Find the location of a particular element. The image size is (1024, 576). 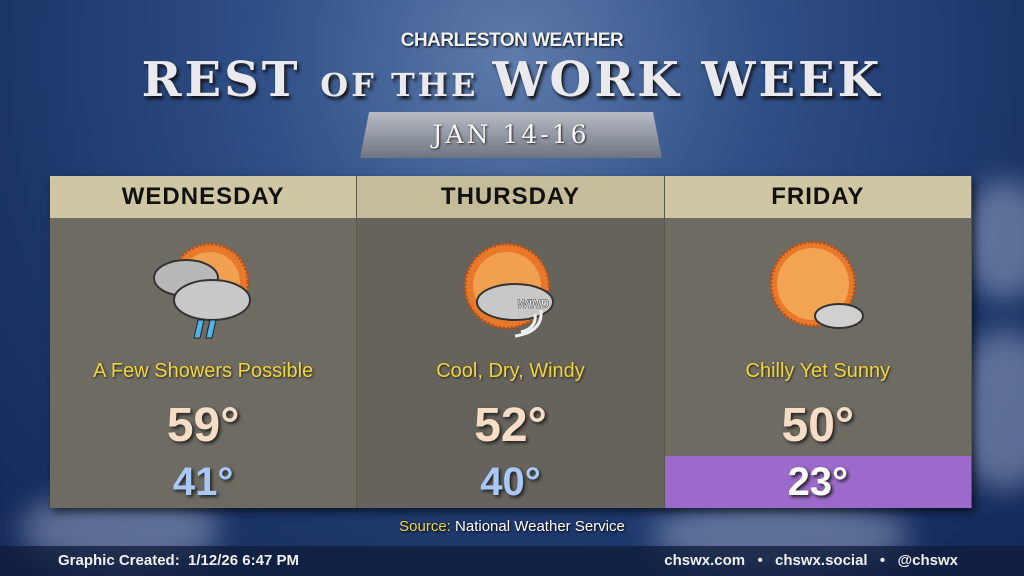

created-value: 1/12/26 6:47 PM is located at coordinates (243, 560).